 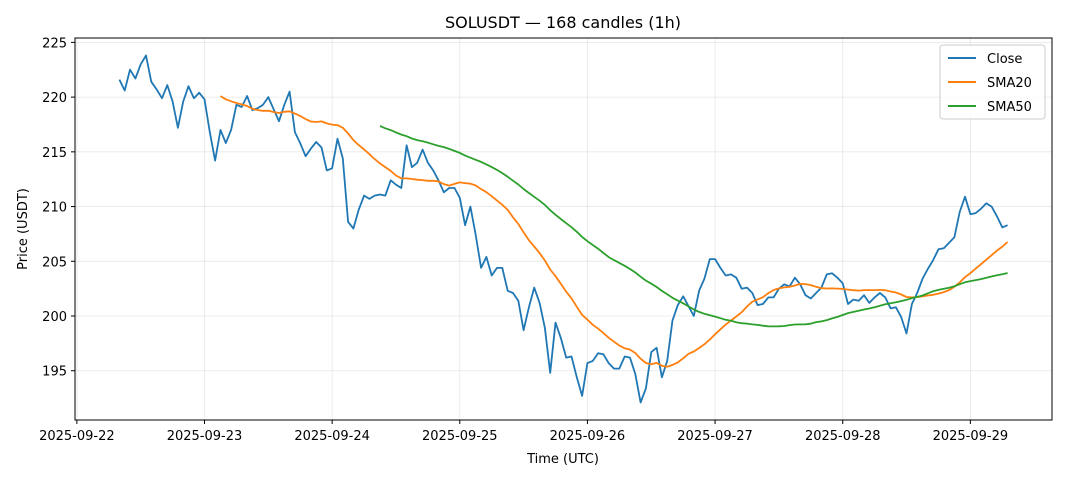 What do you see at coordinates (54, 317) in the screenshot?
I see `y-tick-label: 200` at bounding box center [54, 317].